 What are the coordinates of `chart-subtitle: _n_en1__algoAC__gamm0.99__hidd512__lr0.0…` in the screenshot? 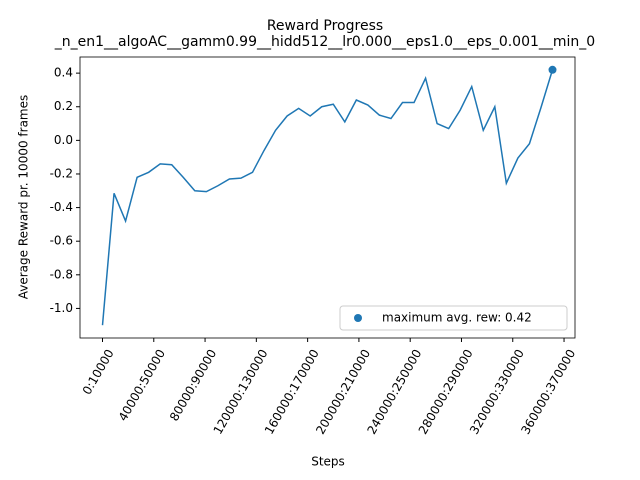 It's located at (324, 42).